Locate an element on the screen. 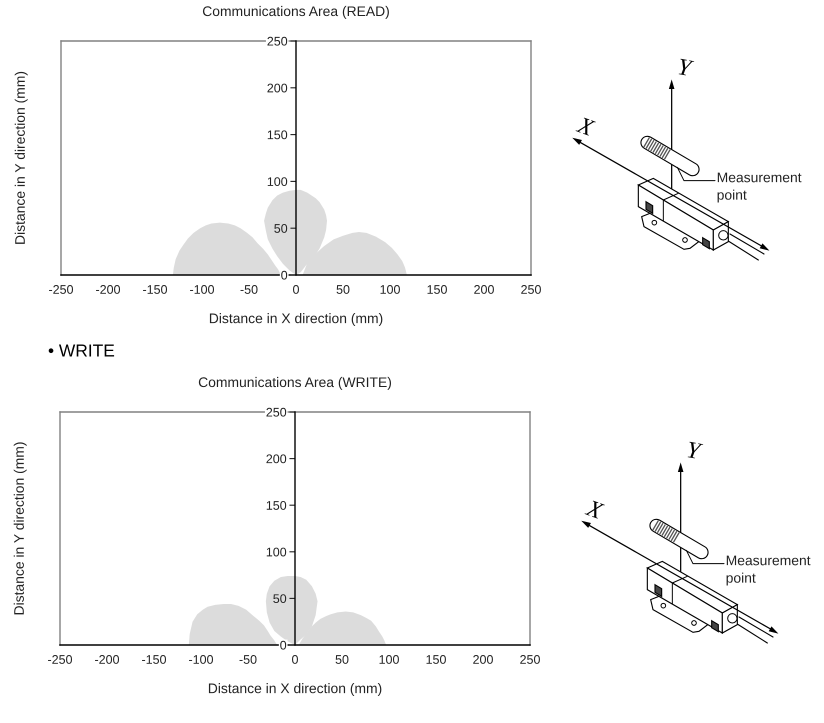 The width and height of the screenshot is (824, 723). text: • WRITE is located at coordinates (81, 350).